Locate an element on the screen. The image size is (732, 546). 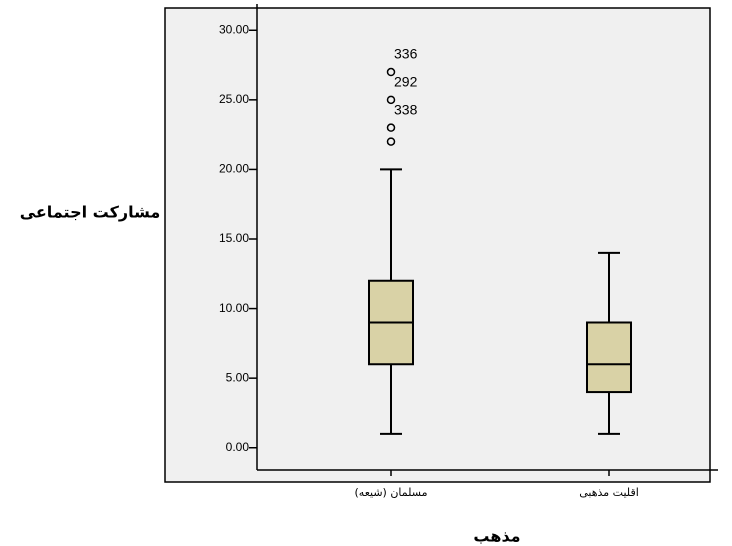
y-tick-label: 5.00 is located at coordinates (238, 377).